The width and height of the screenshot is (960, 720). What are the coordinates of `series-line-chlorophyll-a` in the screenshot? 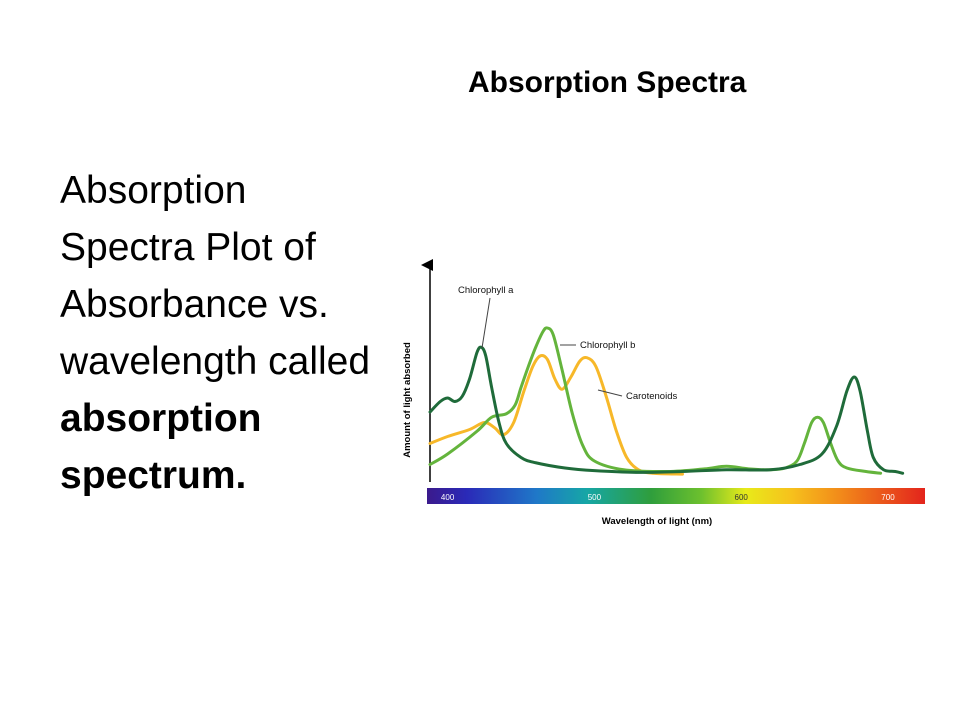 It's located at (666, 410).